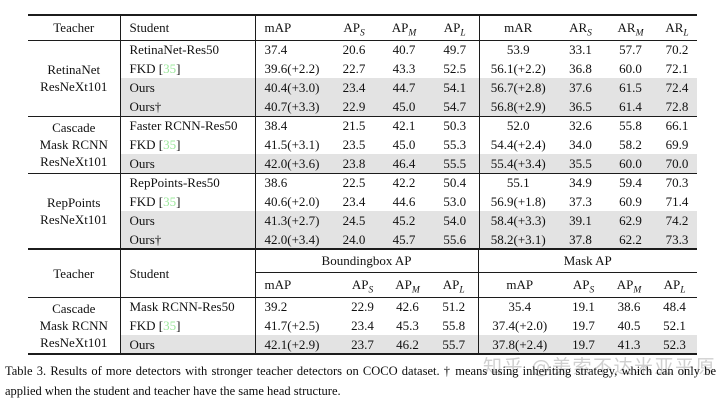 Image resolution: width=720 pixels, height=404 pixels. I want to click on value-cell: 54.4(+2.4), so click(518, 144).